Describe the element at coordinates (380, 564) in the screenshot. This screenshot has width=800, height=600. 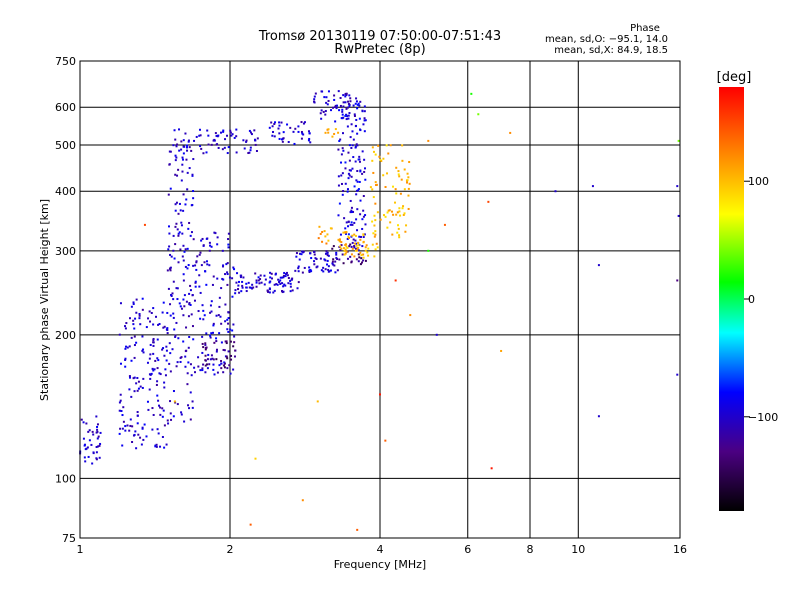
I see `x-axis-label: Frequency [MHz]` at that location.